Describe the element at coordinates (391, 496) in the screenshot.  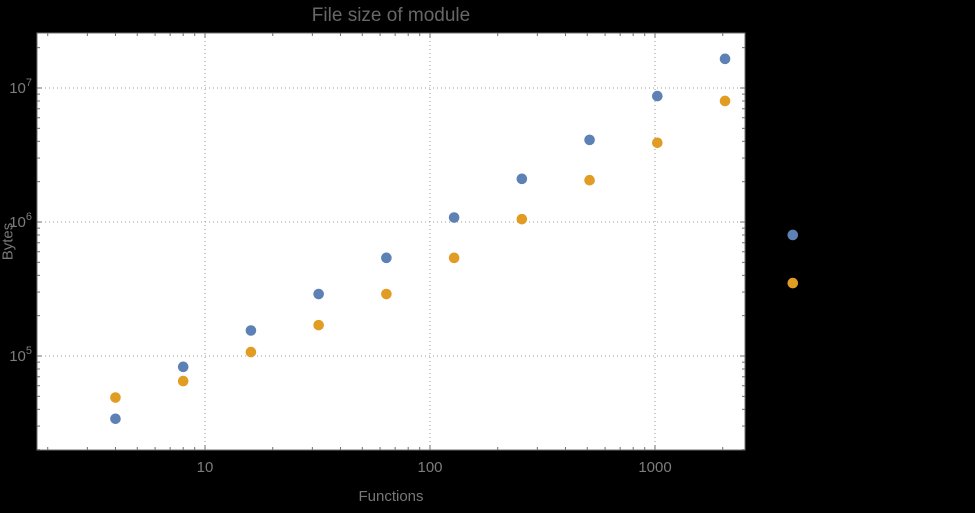
I see `x-axis-label: Functions` at that location.